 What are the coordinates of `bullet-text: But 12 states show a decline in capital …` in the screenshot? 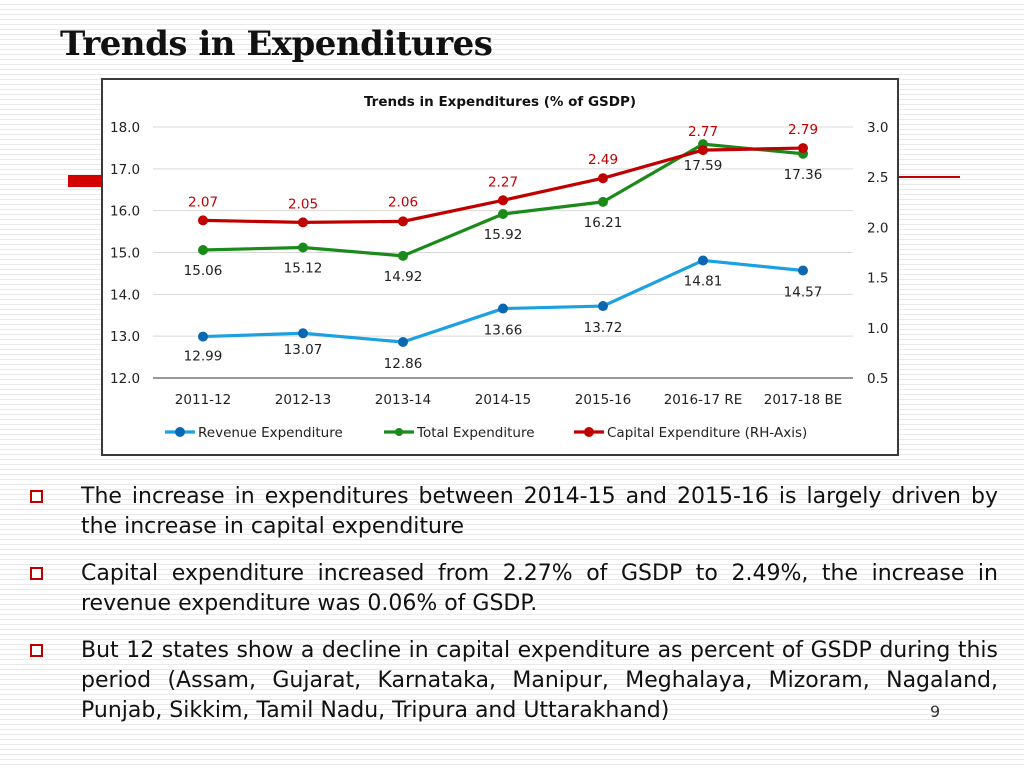 It's located at (539, 680).